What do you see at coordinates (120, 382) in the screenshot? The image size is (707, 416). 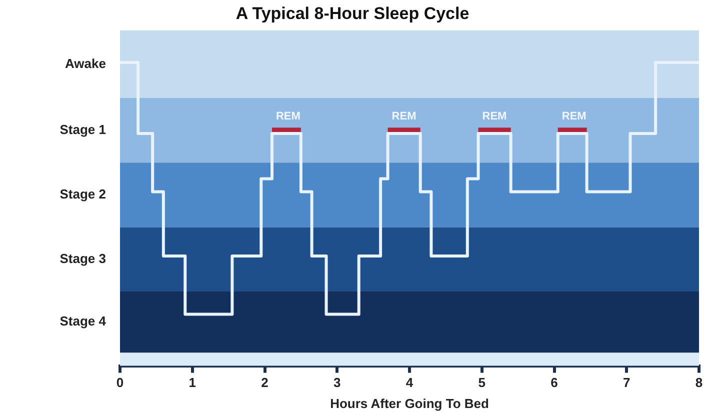 I see `x-tick-label: 0` at bounding box center [120, 382].